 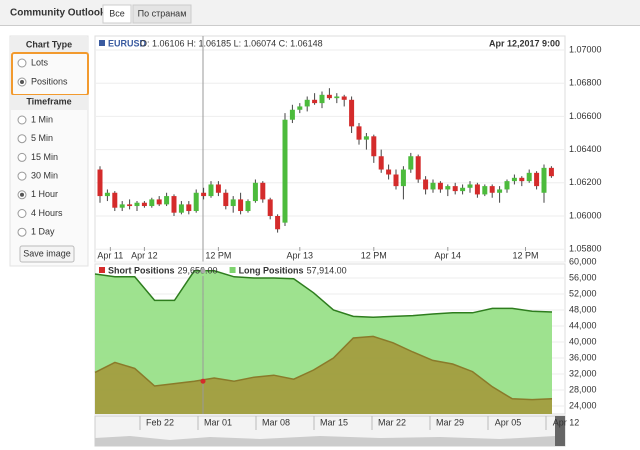 I want to click on x-tick-label: Apr 13, so click(x=300, y=255).